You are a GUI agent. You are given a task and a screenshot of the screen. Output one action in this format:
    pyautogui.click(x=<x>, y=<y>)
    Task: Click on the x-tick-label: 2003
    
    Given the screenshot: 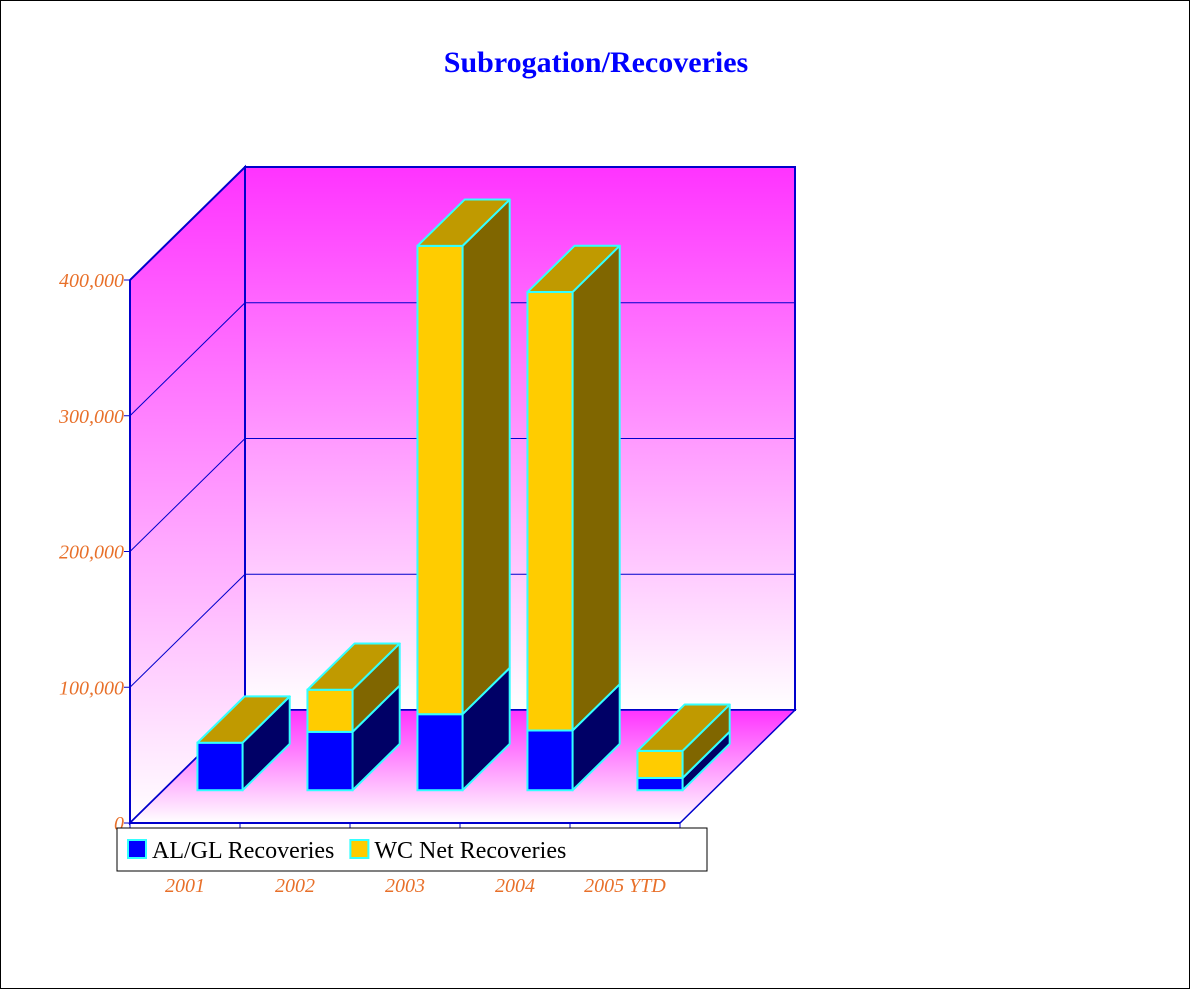 What is the action you would take?
    pyautogui.click(x=405, y=886)
    